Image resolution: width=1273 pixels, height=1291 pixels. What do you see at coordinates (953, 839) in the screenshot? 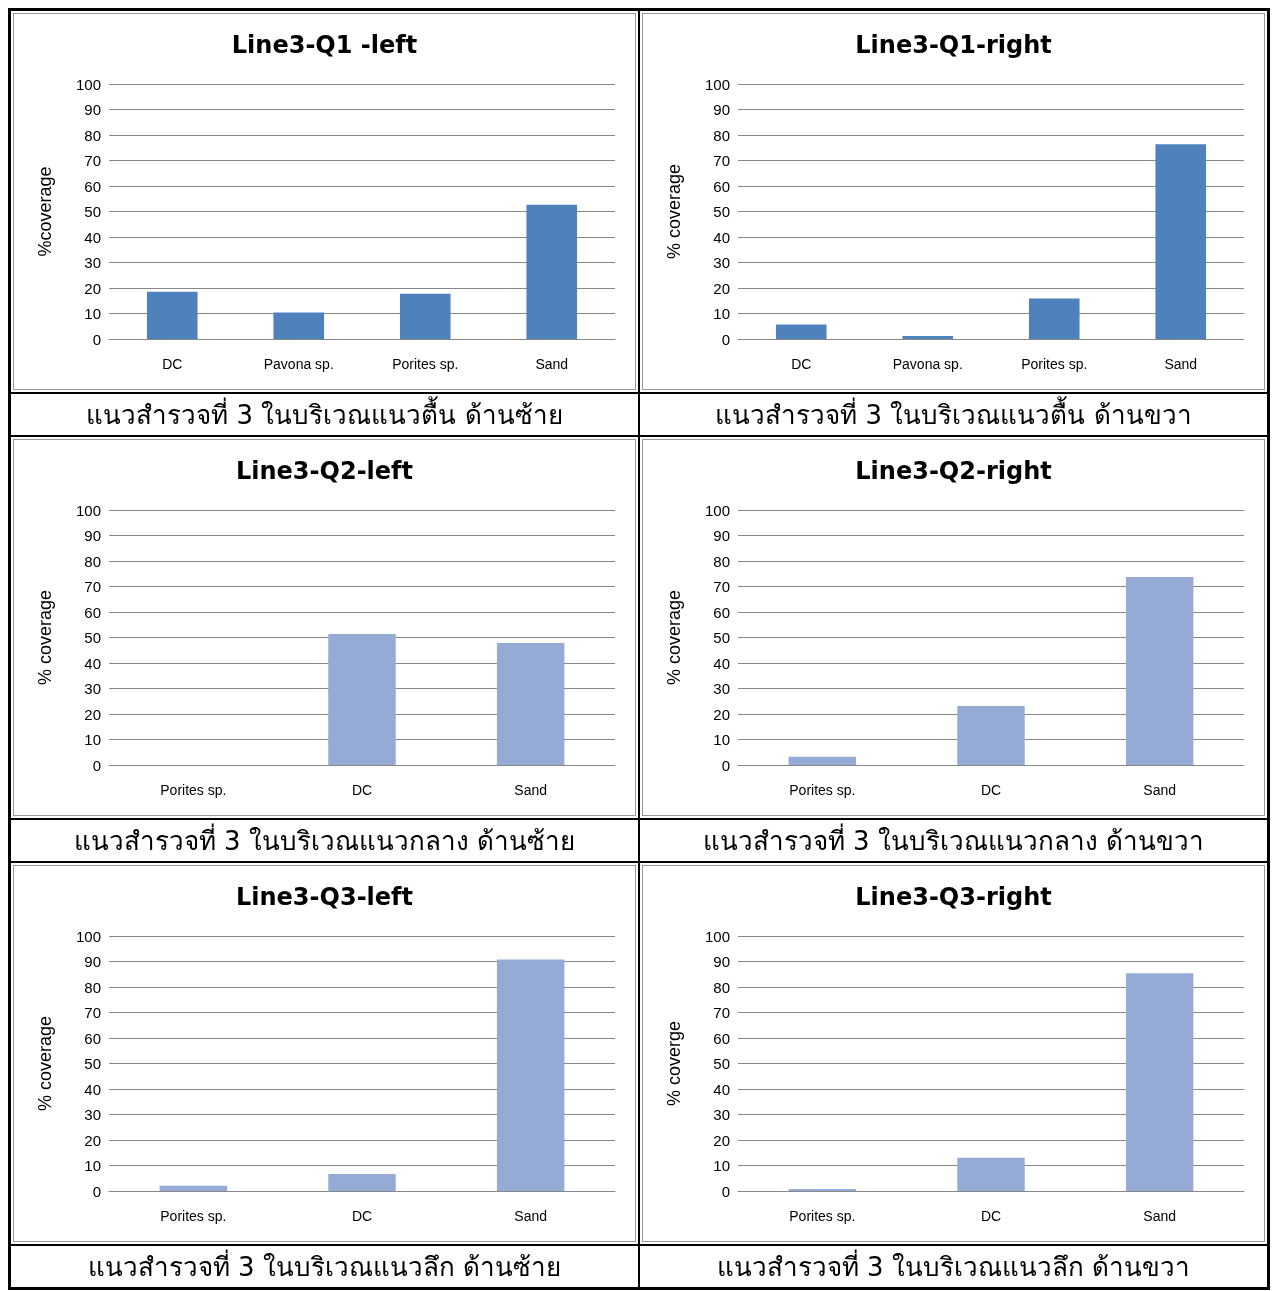
I see `text: แนวสำรวจที่ 3 ในบริเวณแนวกลาง ด้านขวา` at bounding box center [953, 839].